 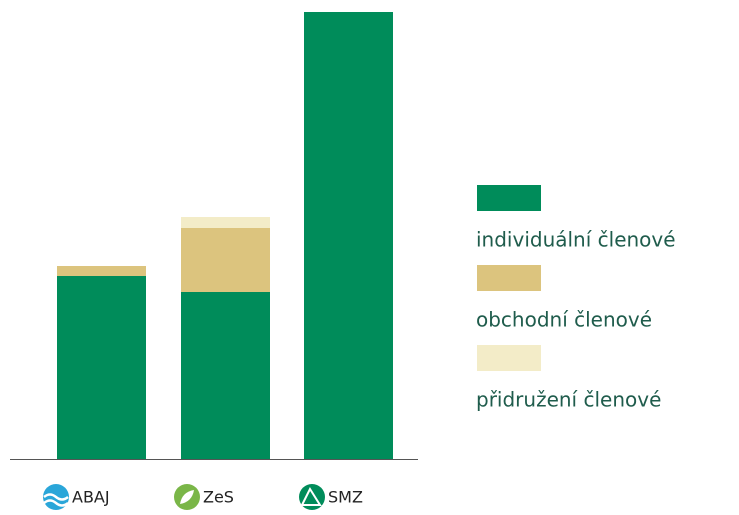 I want to click on icon-smz, so click(x=312, y=497).